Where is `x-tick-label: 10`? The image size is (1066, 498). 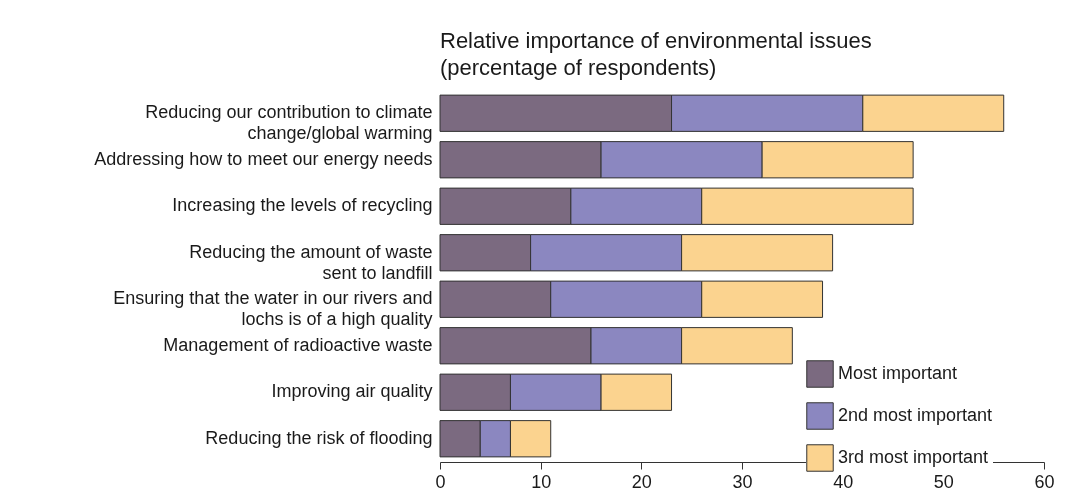
x-tick-label: 10 is located at coordinates (541, 481).